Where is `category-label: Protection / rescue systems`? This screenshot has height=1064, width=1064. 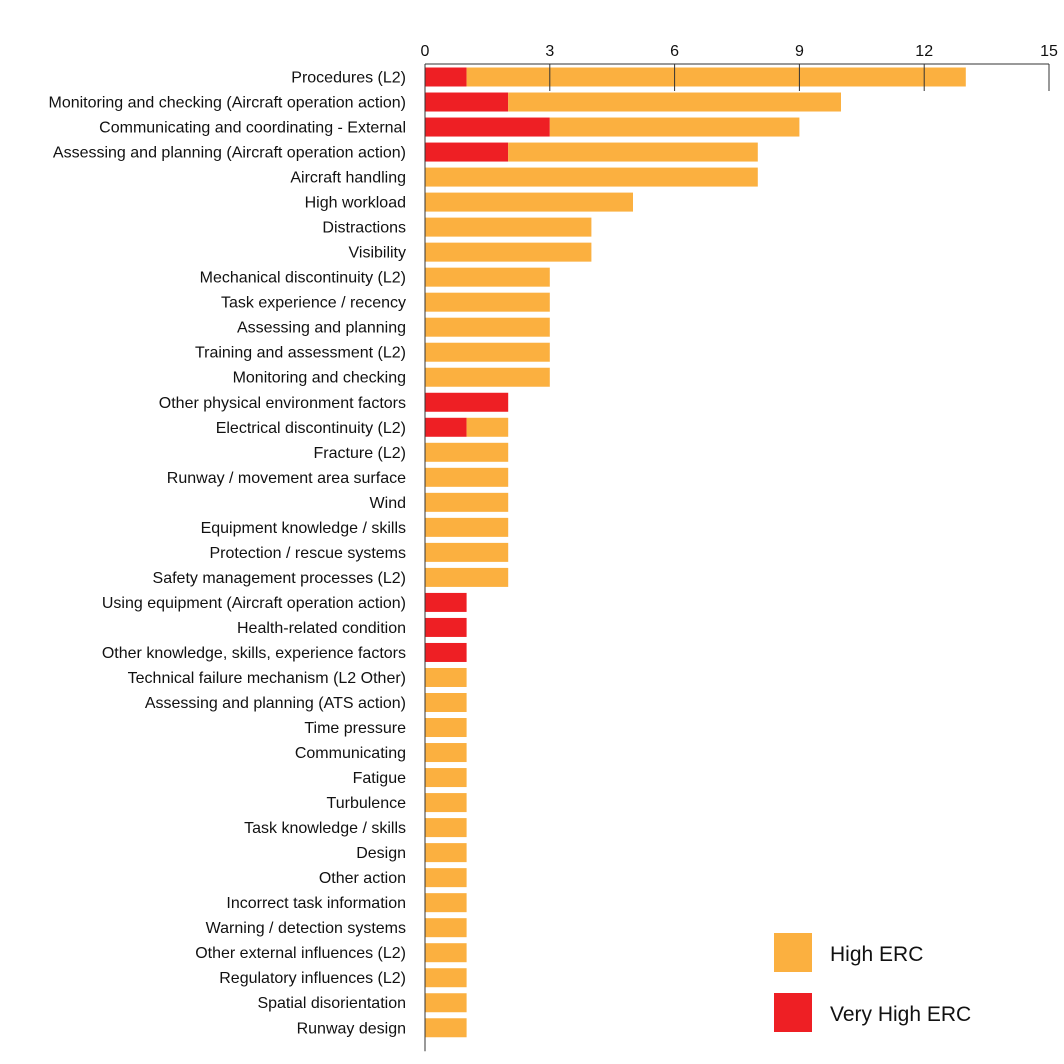
category-label: Protection / rescue systems is located at coordinates (307, 553).